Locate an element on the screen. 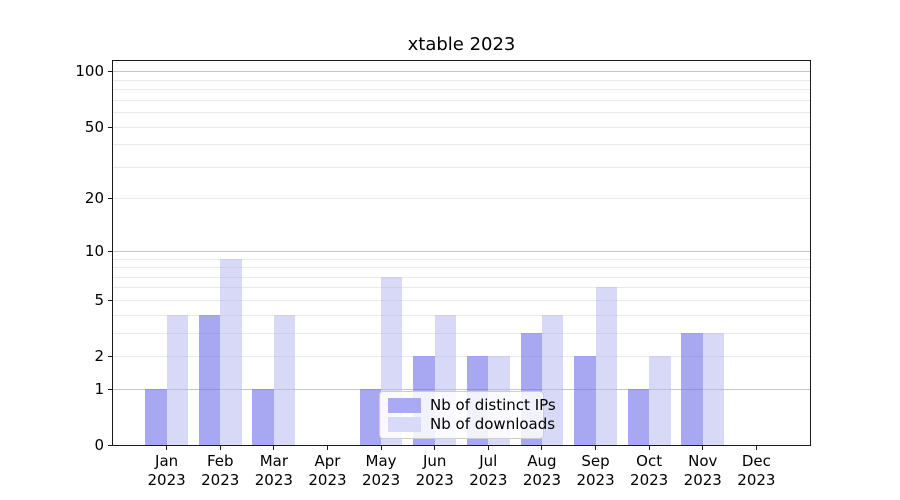  legend-swatch-distinct-ips-icon is located at coordinates (404, 405).